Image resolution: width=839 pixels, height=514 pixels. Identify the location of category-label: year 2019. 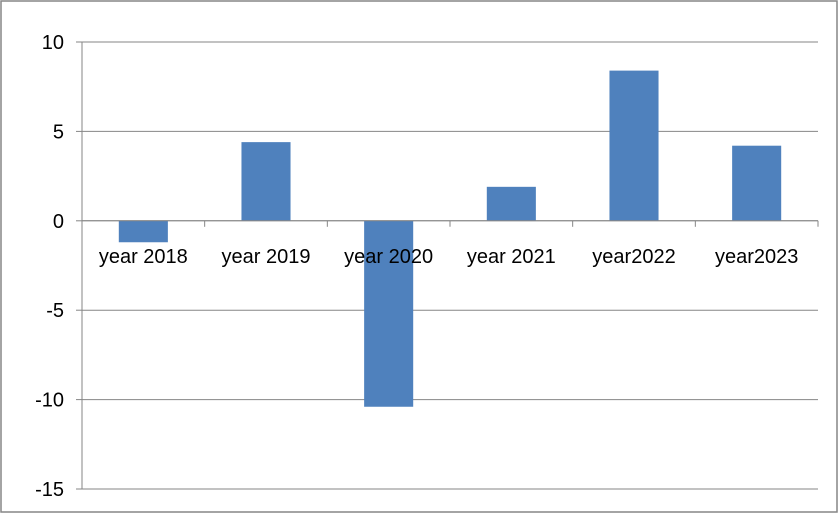
(266, 257).